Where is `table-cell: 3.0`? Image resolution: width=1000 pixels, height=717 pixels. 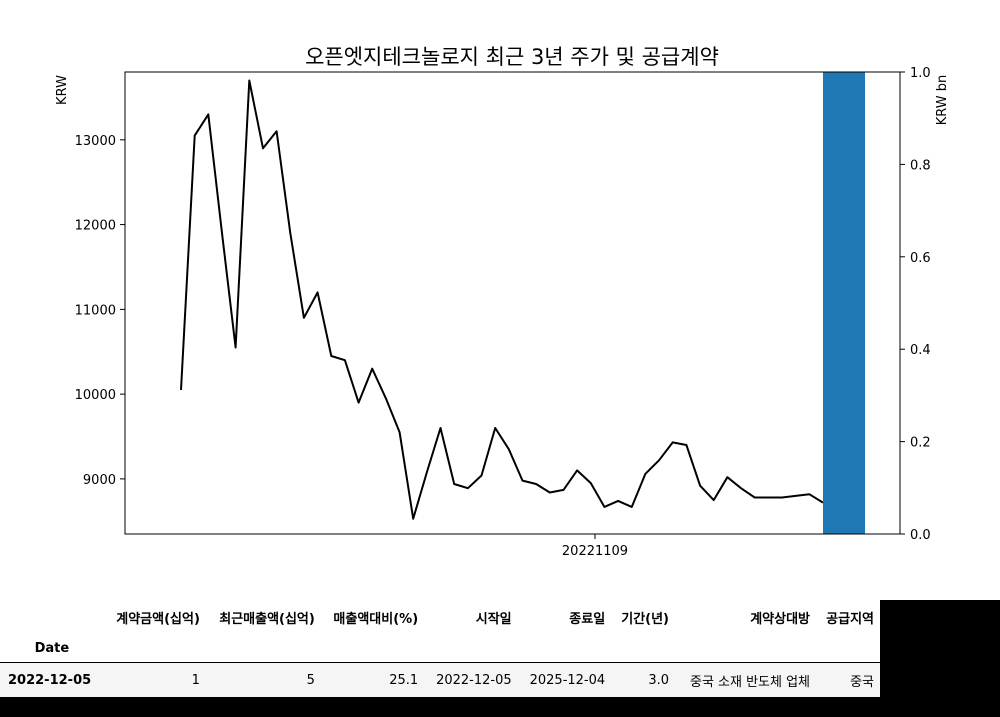
table-cell: 3.0 is located at coordinates (643, 679).